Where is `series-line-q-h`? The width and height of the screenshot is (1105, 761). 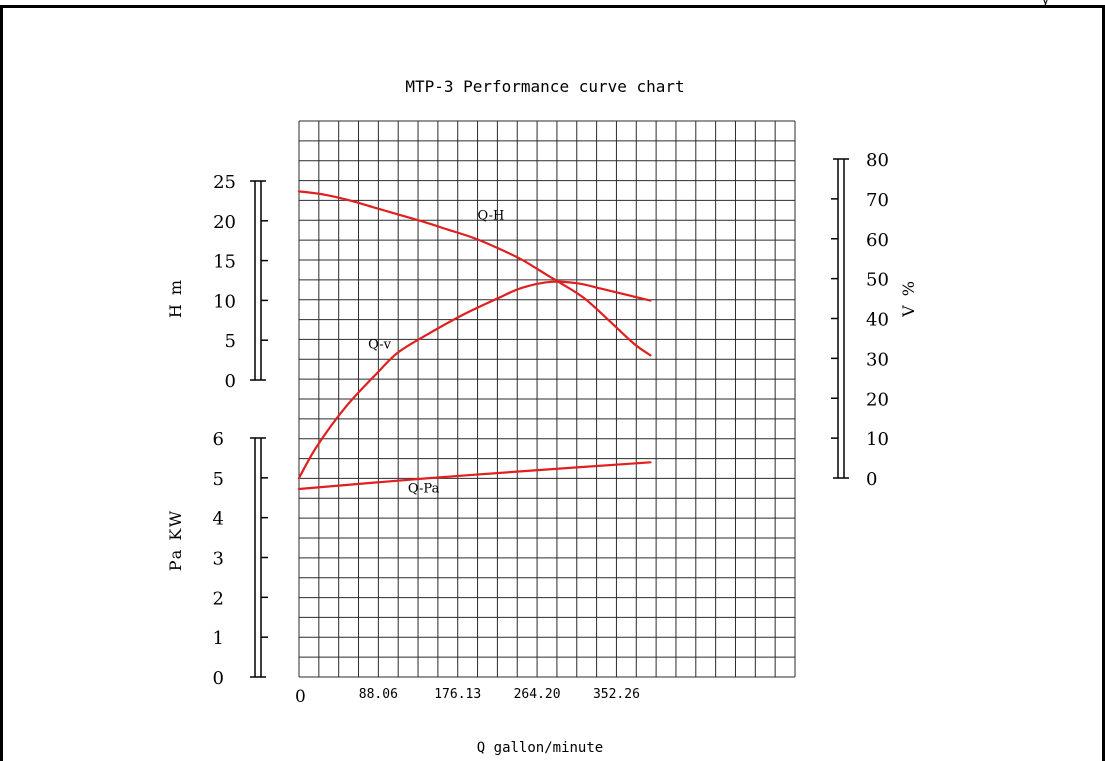
series-line-q-h is located at coordinates (474, 273).